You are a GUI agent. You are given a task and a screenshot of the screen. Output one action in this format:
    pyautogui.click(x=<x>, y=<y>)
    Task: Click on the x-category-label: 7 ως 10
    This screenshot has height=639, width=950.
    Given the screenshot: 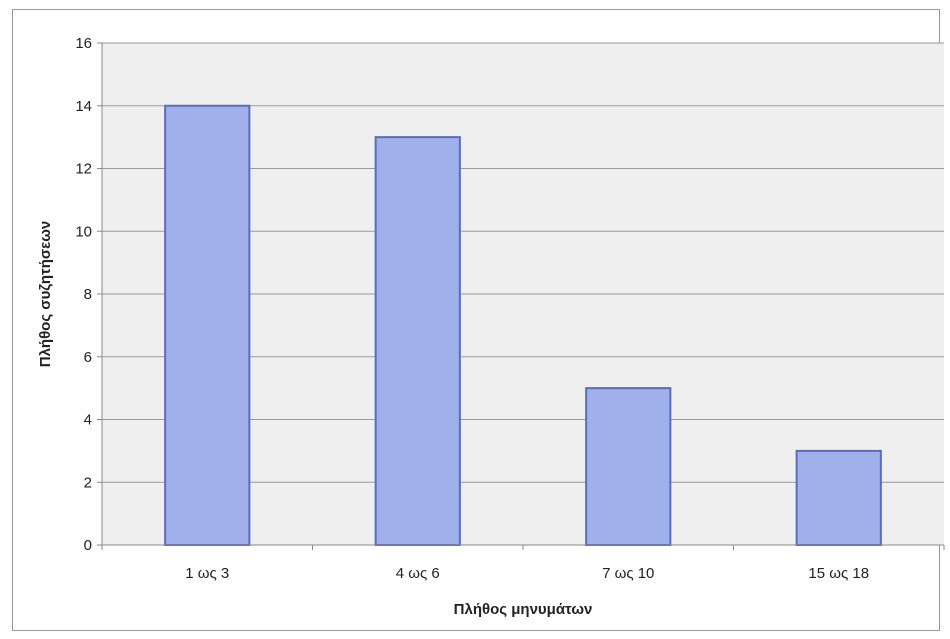 What is the action you would take?
    pyautogui.click(x=628, y=573)
    